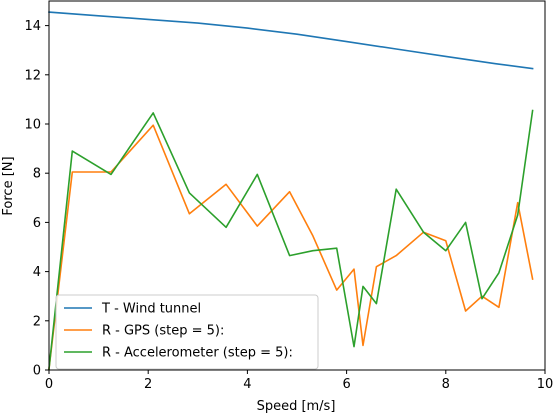  Describe the element at coordinates (446, 384) in the screenshot. I see `x-tick-label: 8` at that location.